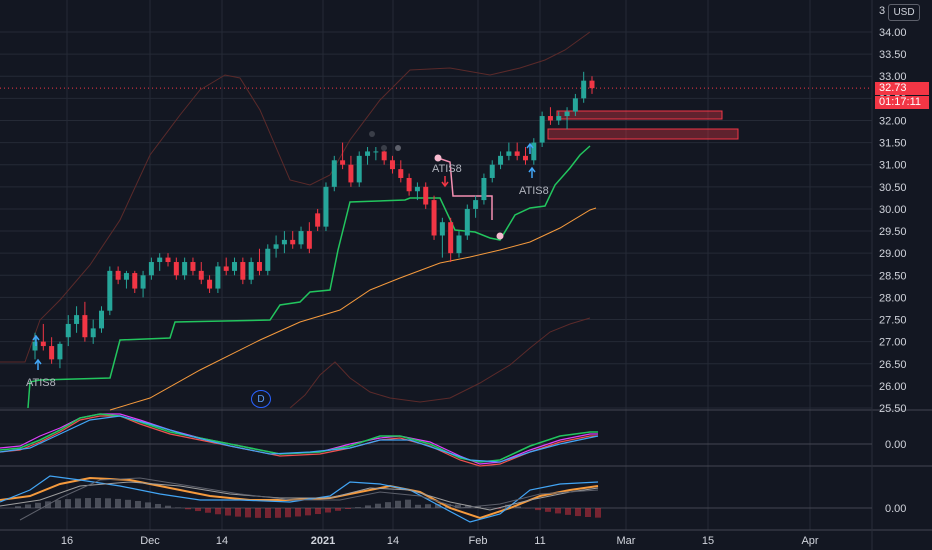  Describe the element at coordinates (904, 12) in the screenshot. I see `currency-badge: USD` at that location.